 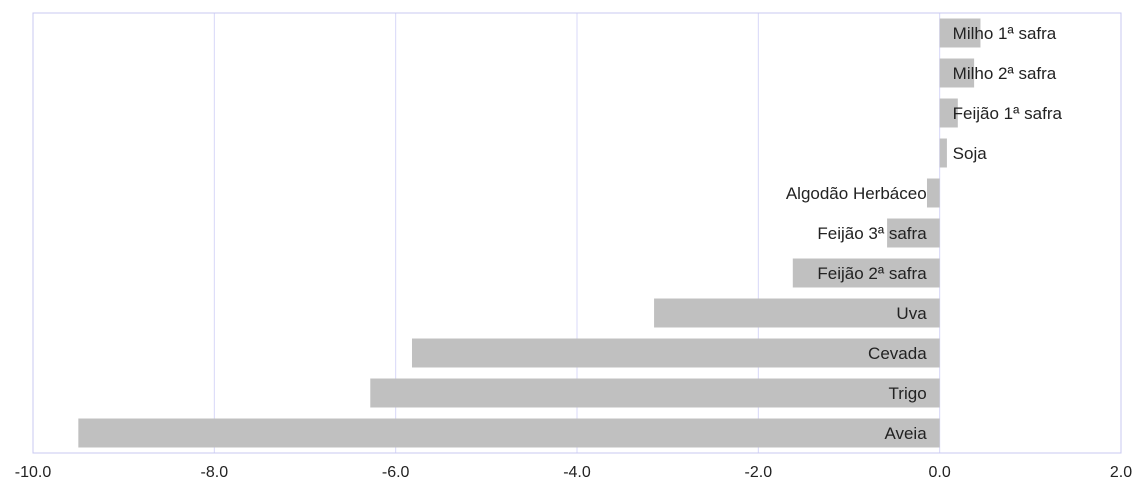 What do you see at coordinates (970, 153) in the screenshot?
I see `bar-label: Soja` at bounding box center [970, 153].